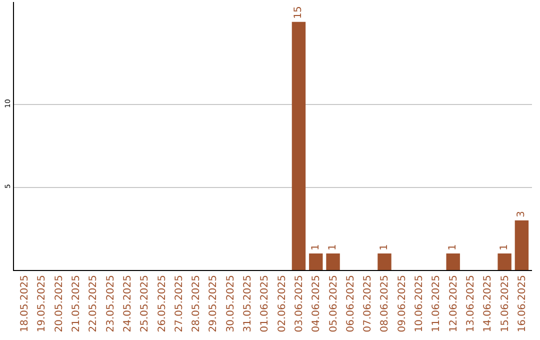 The width and height of the screenshot is (540, 340). What do you see at coordinates (230, 303) in the screenshot?
I see `x-tick-label: 30.05.2025` at bounding box center [230, 303].